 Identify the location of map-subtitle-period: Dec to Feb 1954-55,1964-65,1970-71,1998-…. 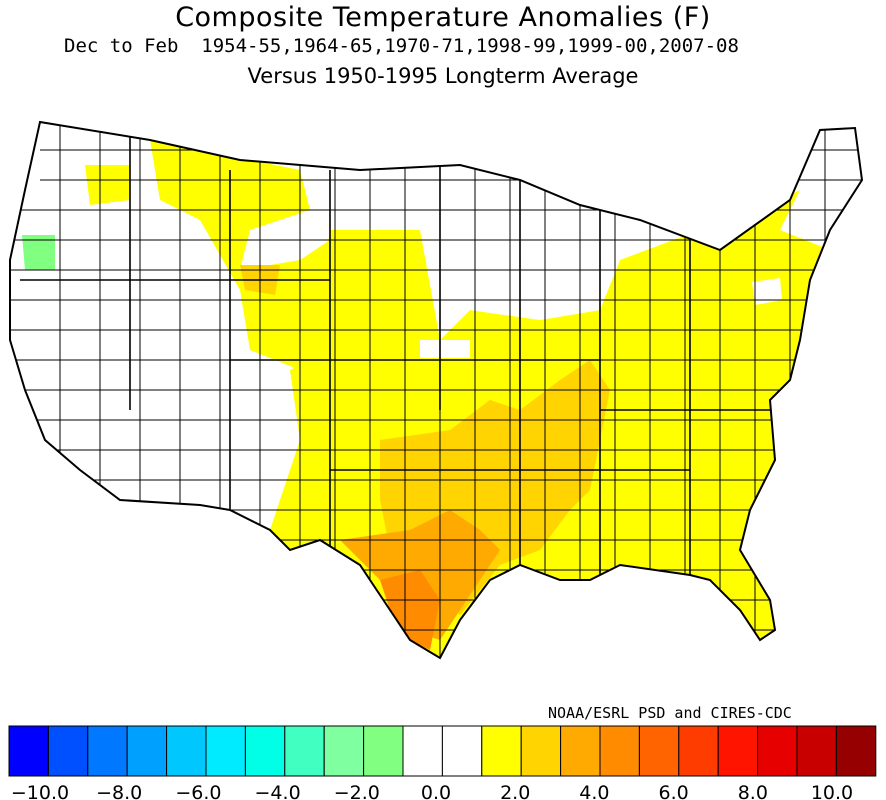
(401, 46).